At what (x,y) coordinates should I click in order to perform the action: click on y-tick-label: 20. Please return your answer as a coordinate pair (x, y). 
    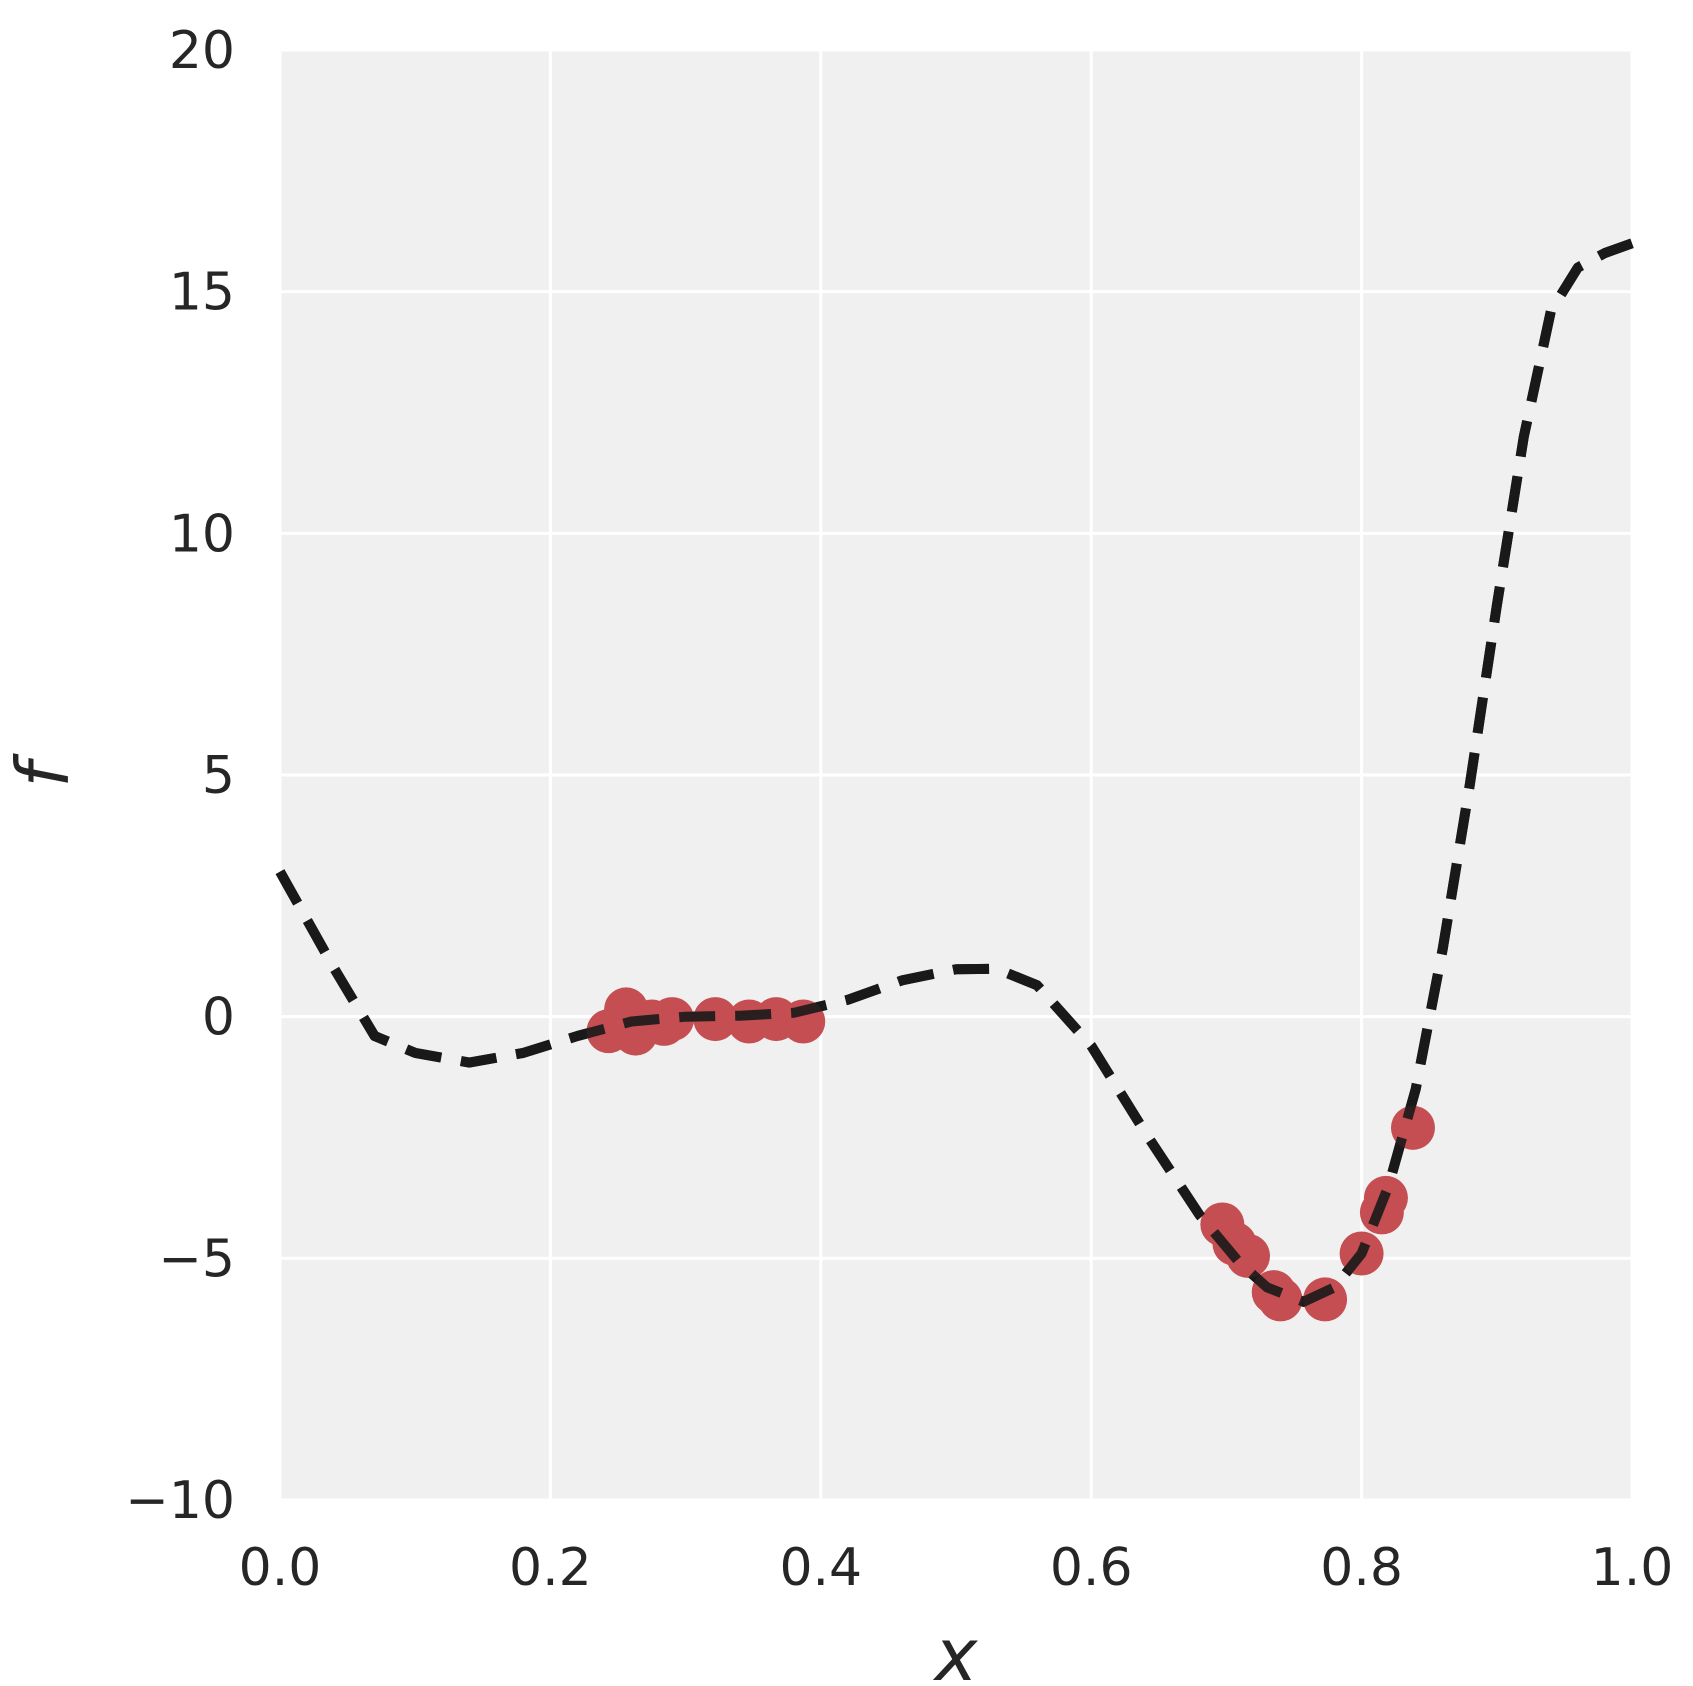
    Looking at the image, I should click on (202, 51).